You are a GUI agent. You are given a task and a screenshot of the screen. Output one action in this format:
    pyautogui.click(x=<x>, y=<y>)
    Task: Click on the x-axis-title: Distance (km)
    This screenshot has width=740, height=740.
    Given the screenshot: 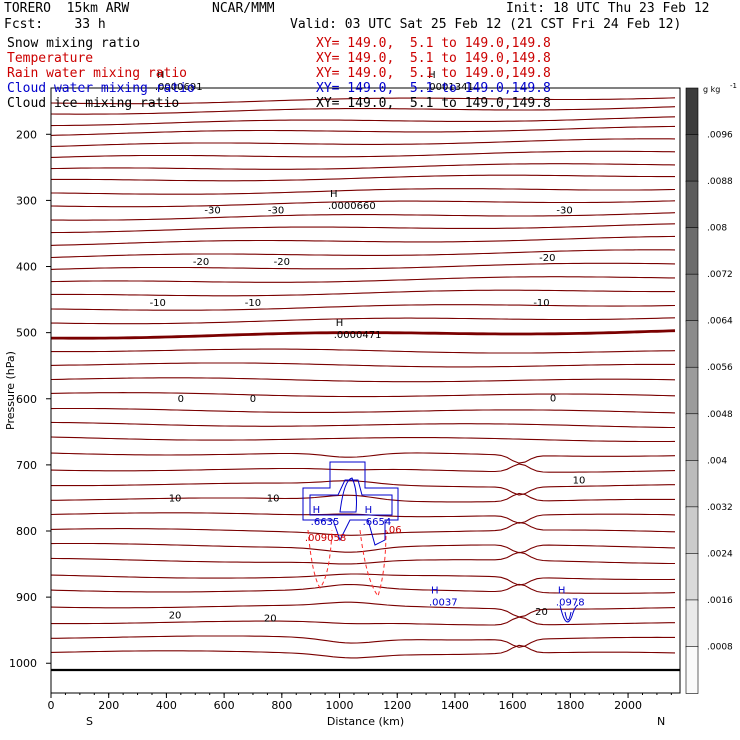 What is the action you would take?
    pyautogui.click(x=365, y=721)
    